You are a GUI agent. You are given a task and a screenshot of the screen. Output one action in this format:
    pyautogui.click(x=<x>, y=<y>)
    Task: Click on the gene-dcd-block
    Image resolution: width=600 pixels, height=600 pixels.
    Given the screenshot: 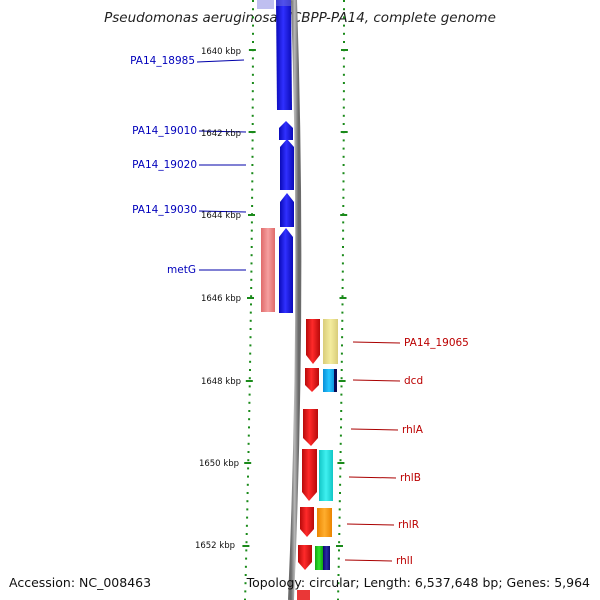 What is the action you would take?
    pyautogui.click(x=329, y=380)
    